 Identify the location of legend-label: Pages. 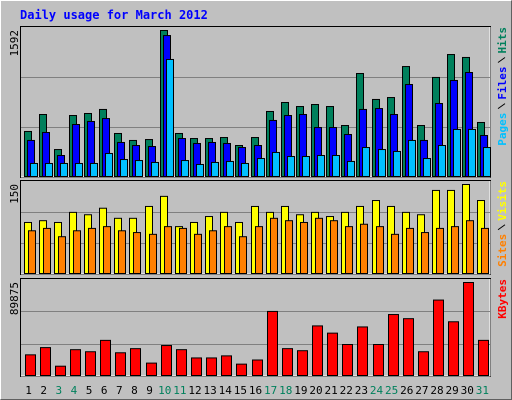
(502, 129).